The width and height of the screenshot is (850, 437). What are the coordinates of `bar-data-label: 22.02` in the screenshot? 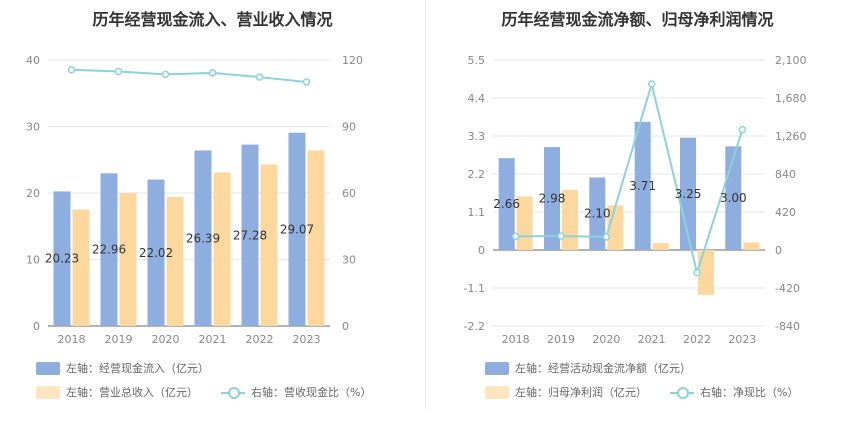 It's located at (156, 253).